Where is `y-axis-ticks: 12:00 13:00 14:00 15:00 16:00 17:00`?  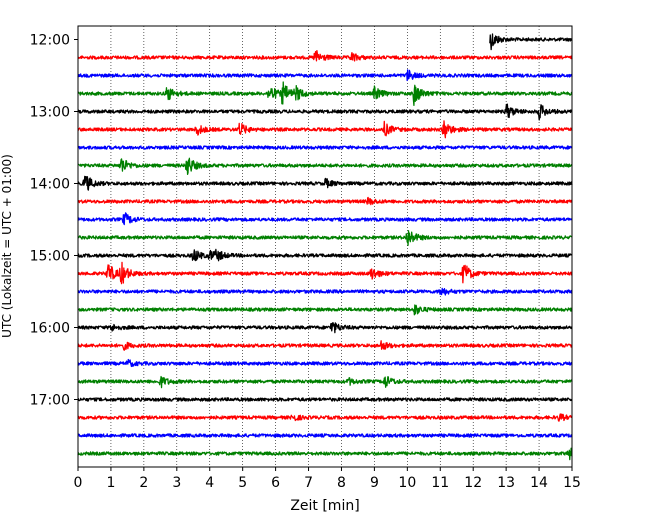 y-axis-ticks: 12:00 13:00 14:00 15:00 16:00 17:00 is located at coordinates (54, 221).